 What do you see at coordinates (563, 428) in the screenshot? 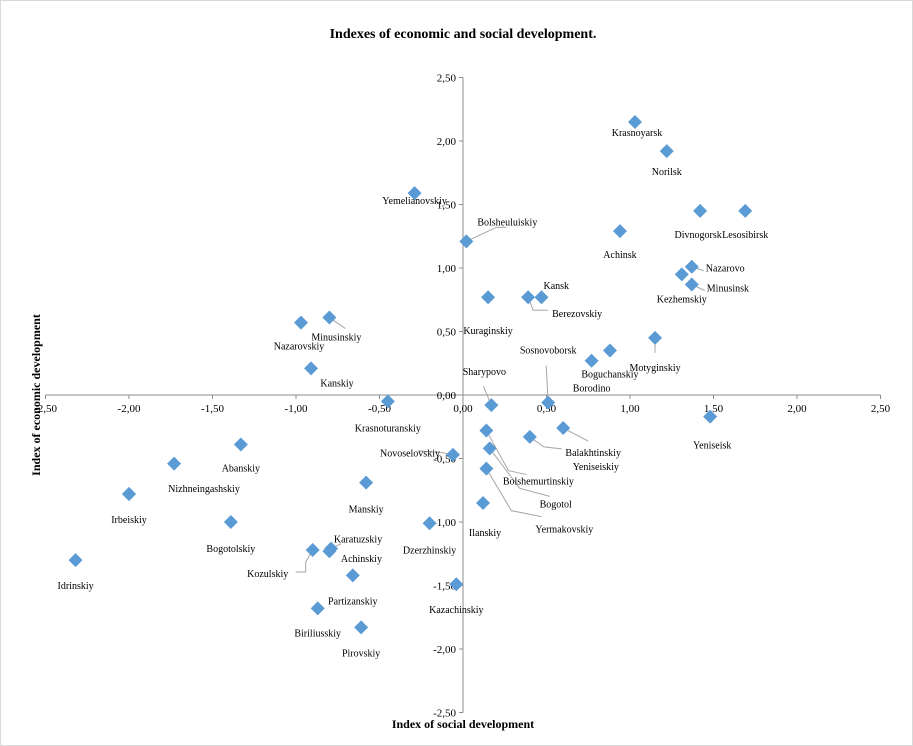
I see `point-marker-balakhtinskiy` at bounding box center [563, 428].